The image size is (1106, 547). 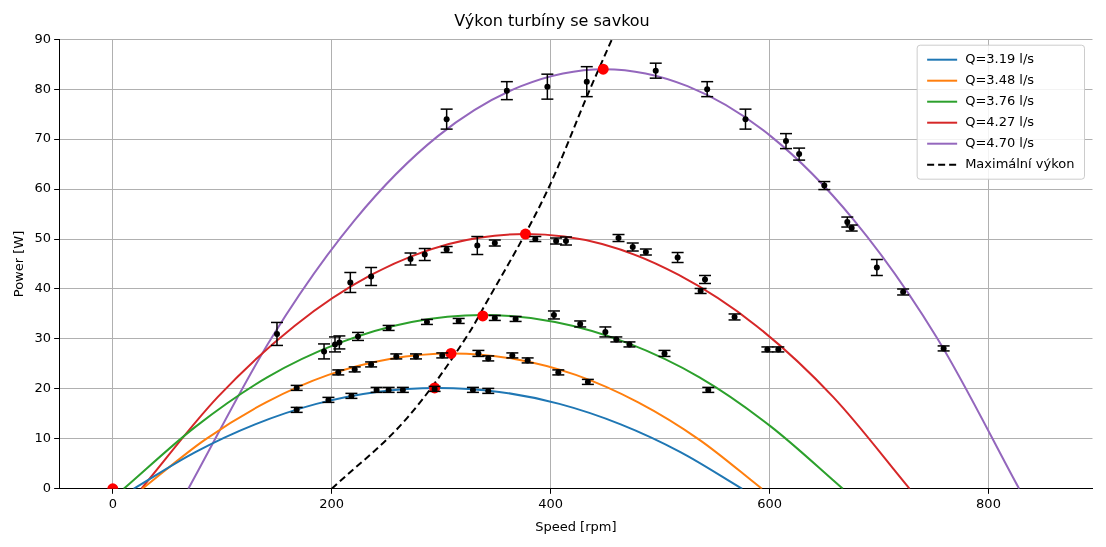 I want to click on y-tick-label: 90, so click(x=43, y=38).